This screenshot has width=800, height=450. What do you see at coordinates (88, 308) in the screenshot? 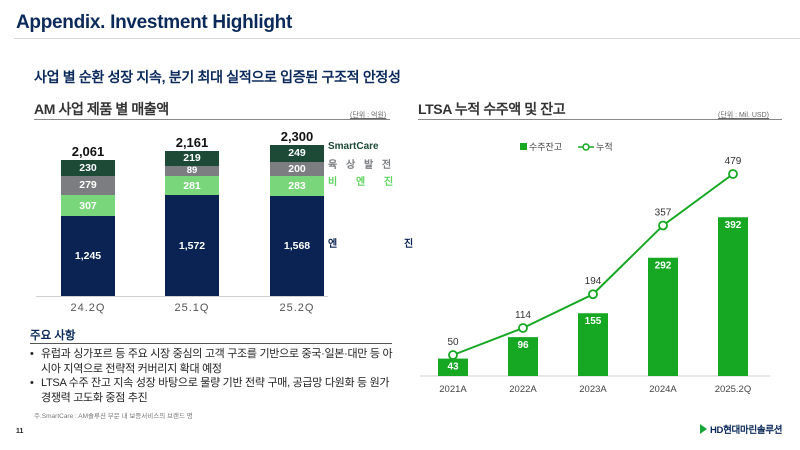
I see `x-tick-label: 24.2Q` at bounding box center [88, 308].